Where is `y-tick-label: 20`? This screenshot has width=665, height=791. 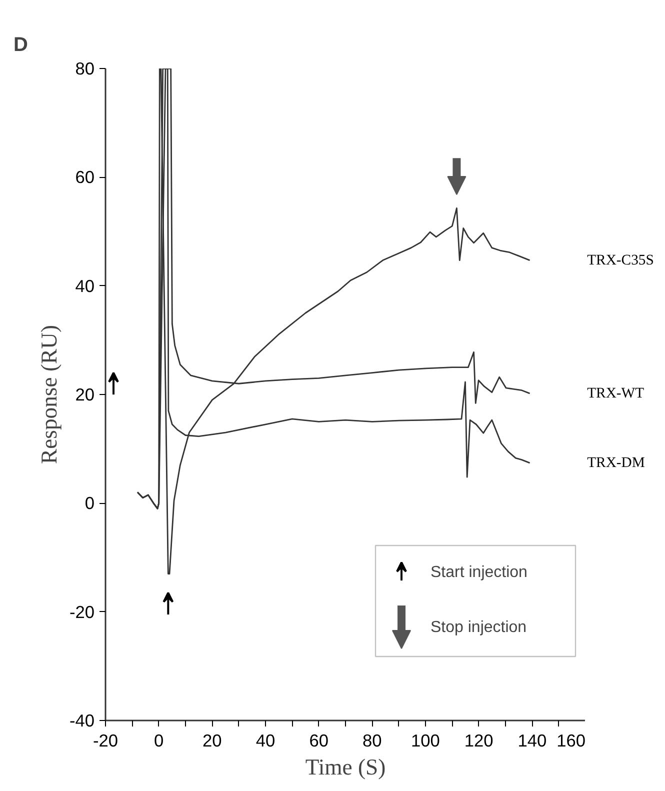 y-tick-label: 20 is located at coordinates (85, 394).